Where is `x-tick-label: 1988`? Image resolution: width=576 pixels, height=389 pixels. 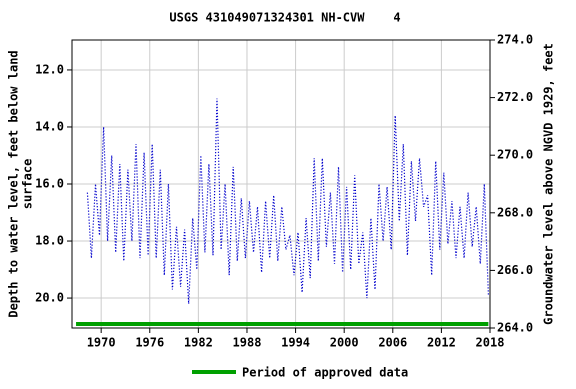
x-tick-label: 1988 is located at coordinates (247, 343).